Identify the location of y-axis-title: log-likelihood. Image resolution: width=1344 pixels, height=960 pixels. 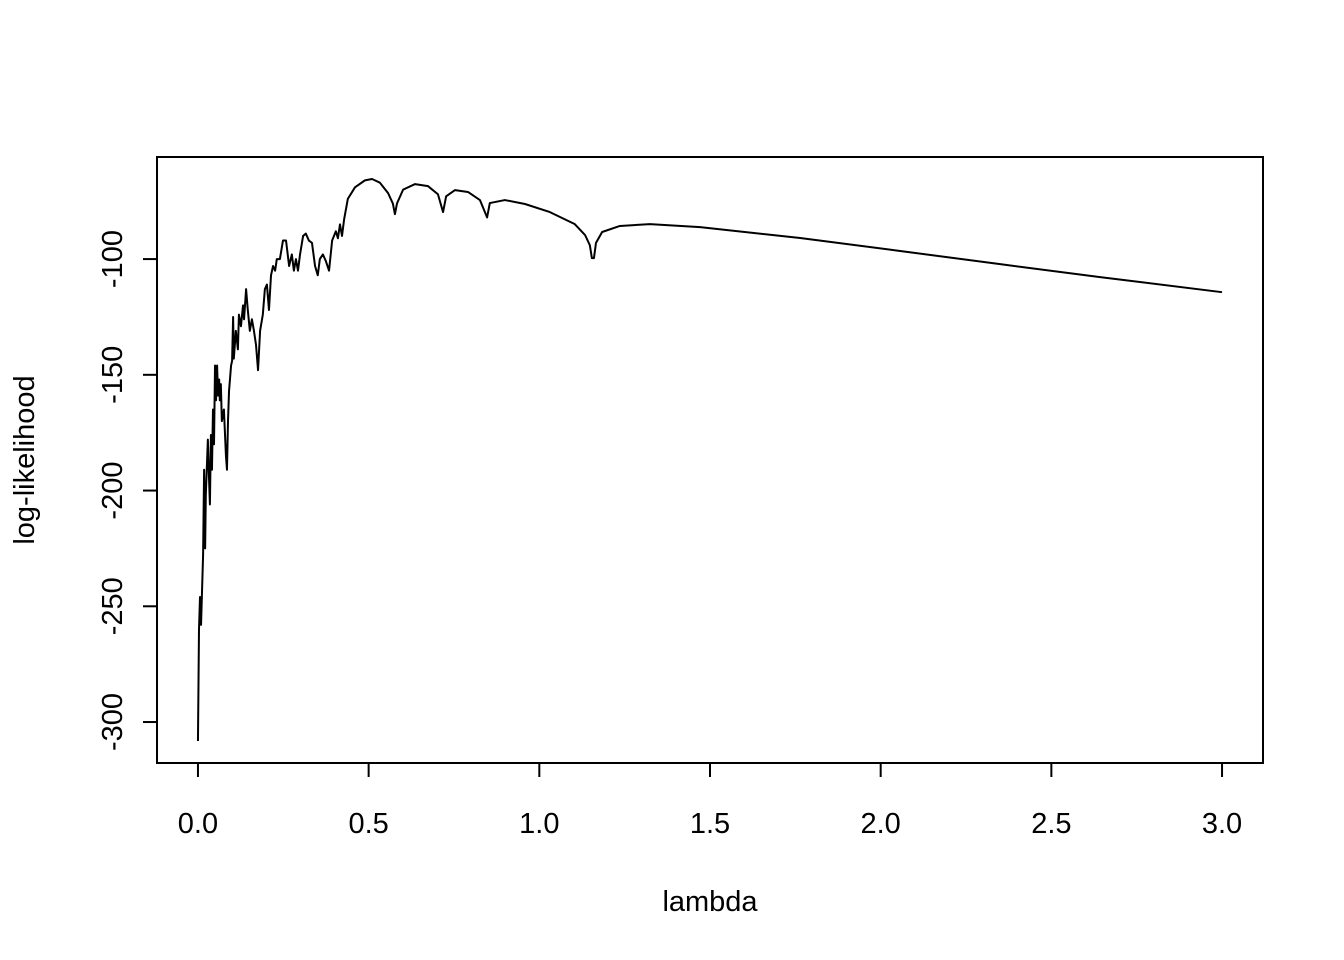
(25, 459).